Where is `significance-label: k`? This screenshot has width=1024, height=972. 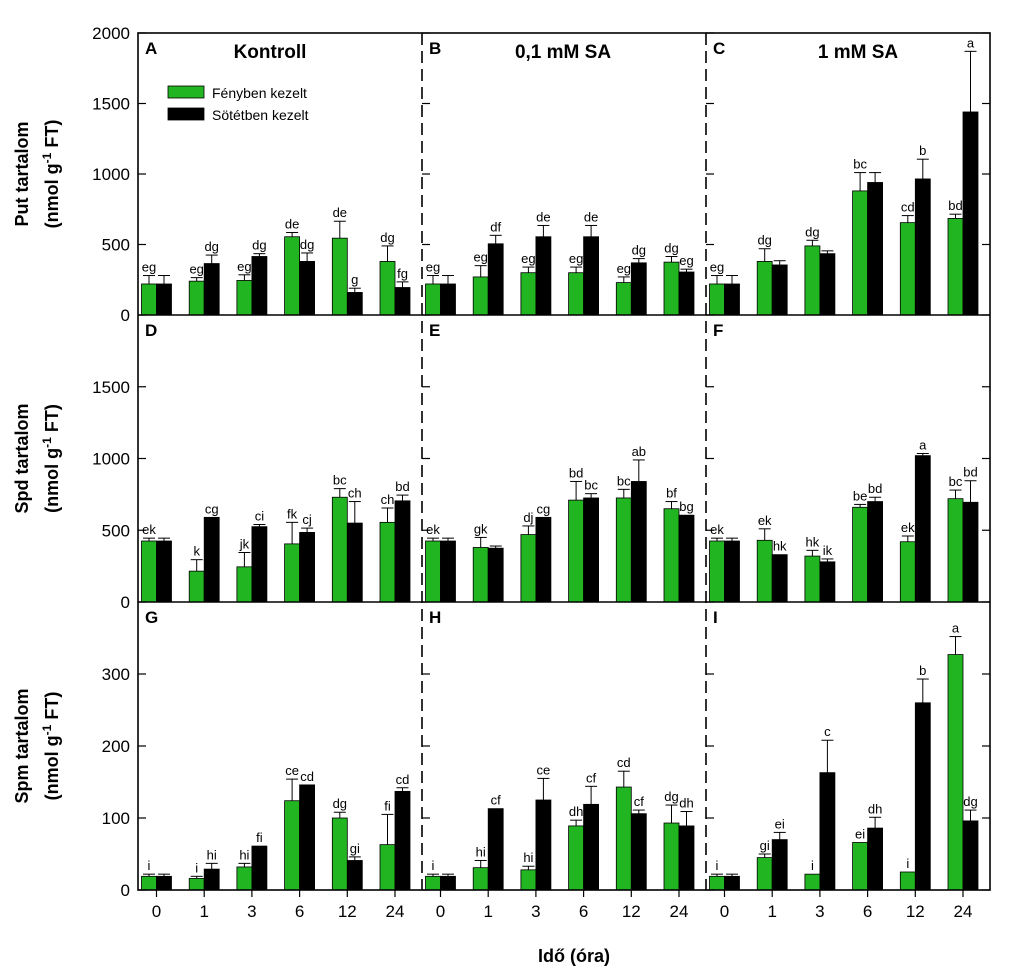
significance-label: k is located at coordinates (196, 551).